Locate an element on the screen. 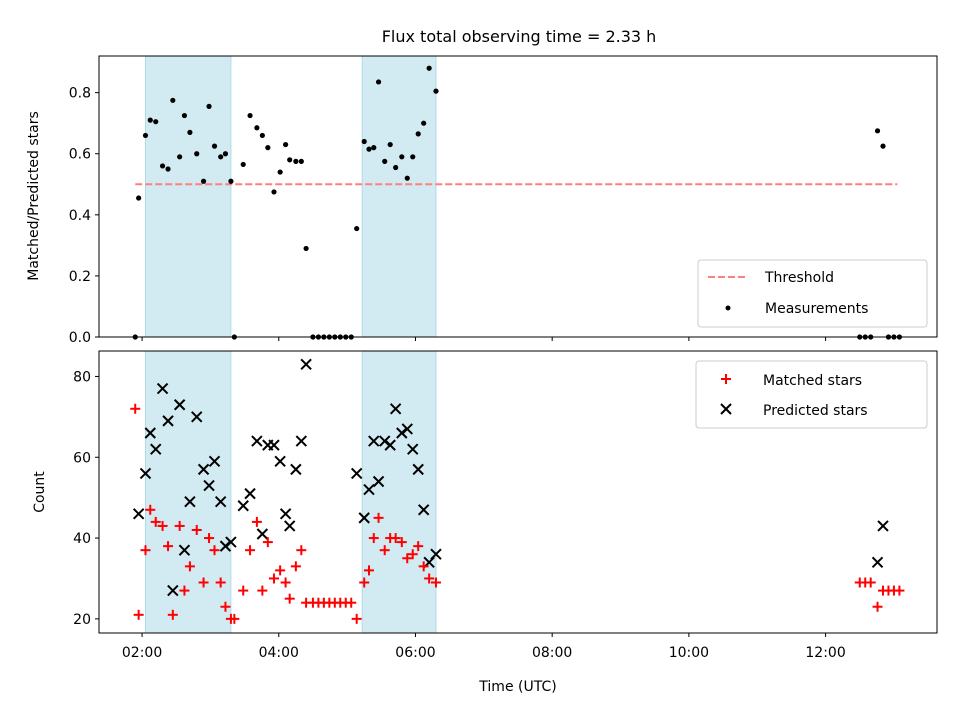  bottom-x-axis-ticks: 02:00 04:00 06:00 08:00 10:00 12:00 is located at coordinates (484, 647).